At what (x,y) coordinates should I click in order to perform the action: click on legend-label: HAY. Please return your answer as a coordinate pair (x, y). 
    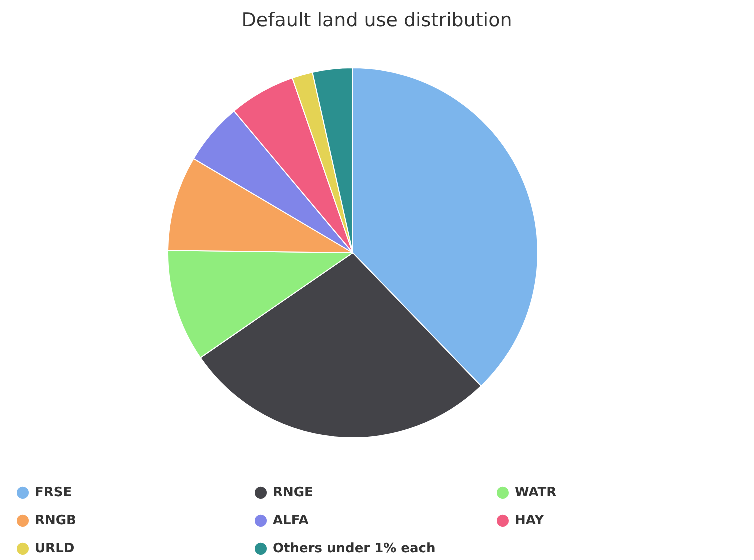
    Looking at the image, I should click on (530, 521).